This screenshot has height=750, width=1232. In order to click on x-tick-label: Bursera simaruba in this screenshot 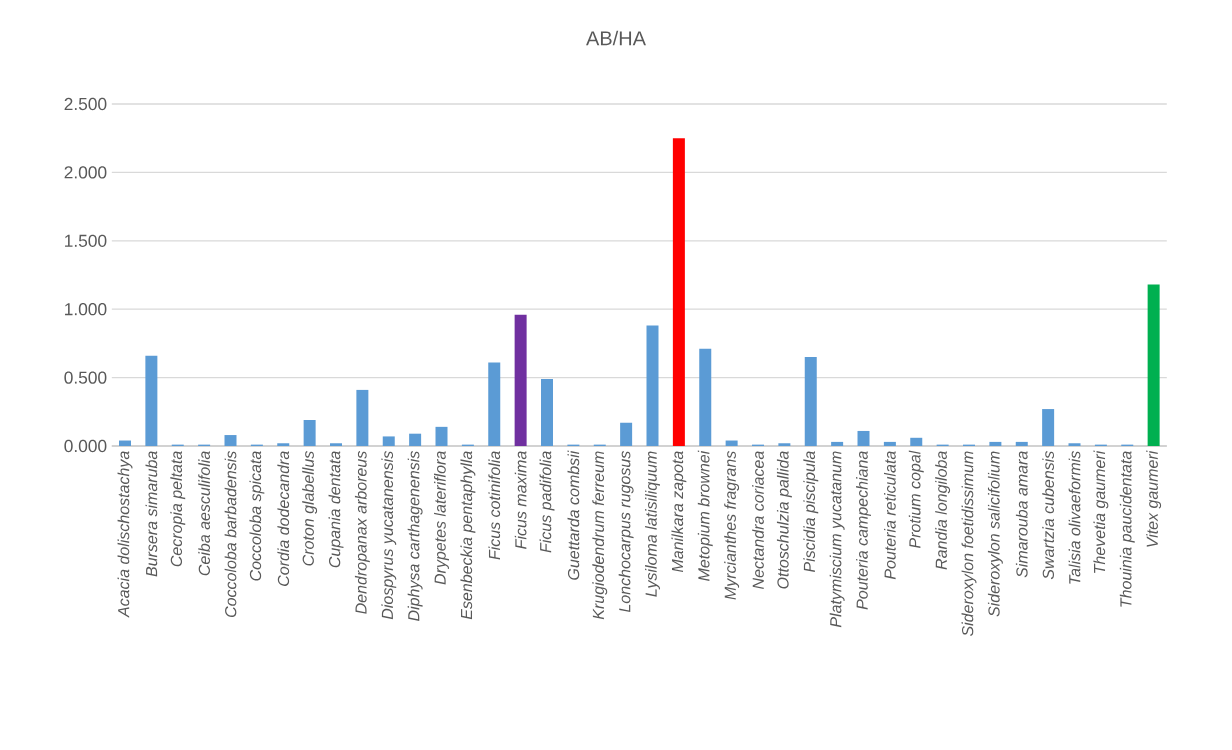, I will do `click(151, 514)`.